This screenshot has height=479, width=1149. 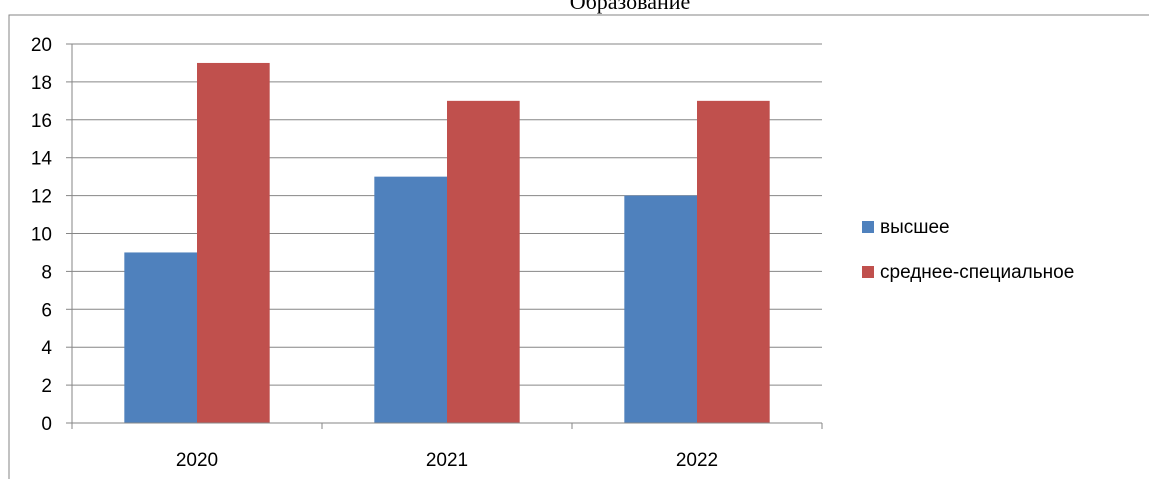 I want to click on bar-srednee-spetsialnoe-2020, so click(x=233, y=242).